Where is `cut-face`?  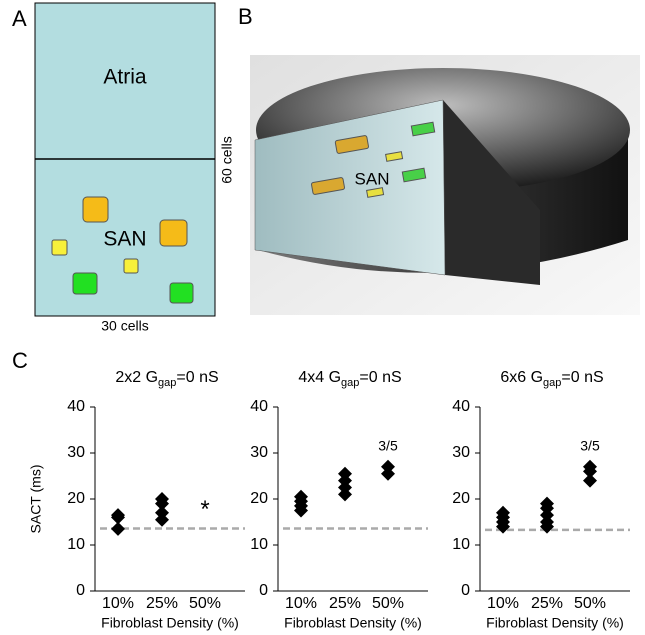
cut-face is located at coordinates (350, 187).